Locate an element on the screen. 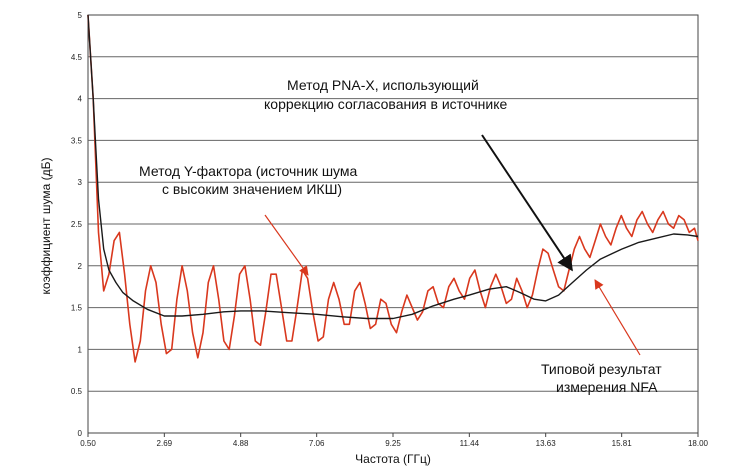 The height and width of the screenshot is (468, 735). y-tick-label: 4.5 is located at coordinates (77, 57).